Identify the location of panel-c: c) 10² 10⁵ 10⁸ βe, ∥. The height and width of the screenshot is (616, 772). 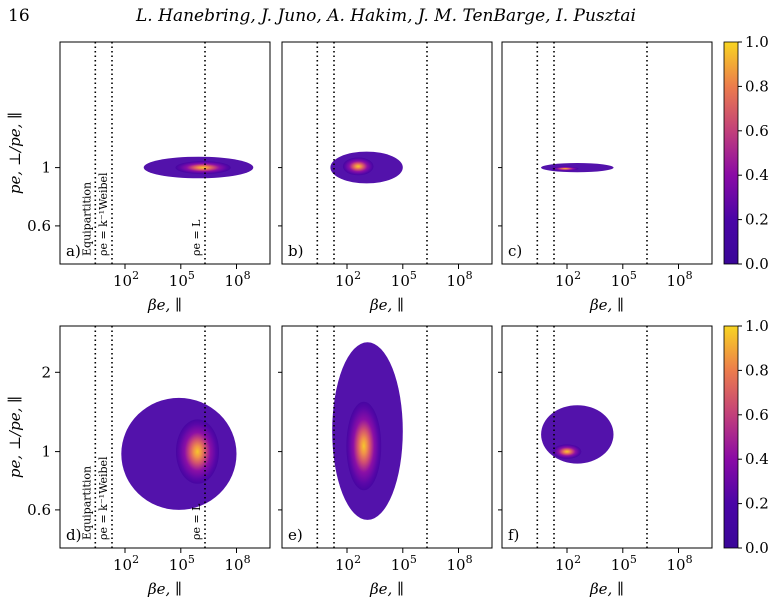
(605, 177).